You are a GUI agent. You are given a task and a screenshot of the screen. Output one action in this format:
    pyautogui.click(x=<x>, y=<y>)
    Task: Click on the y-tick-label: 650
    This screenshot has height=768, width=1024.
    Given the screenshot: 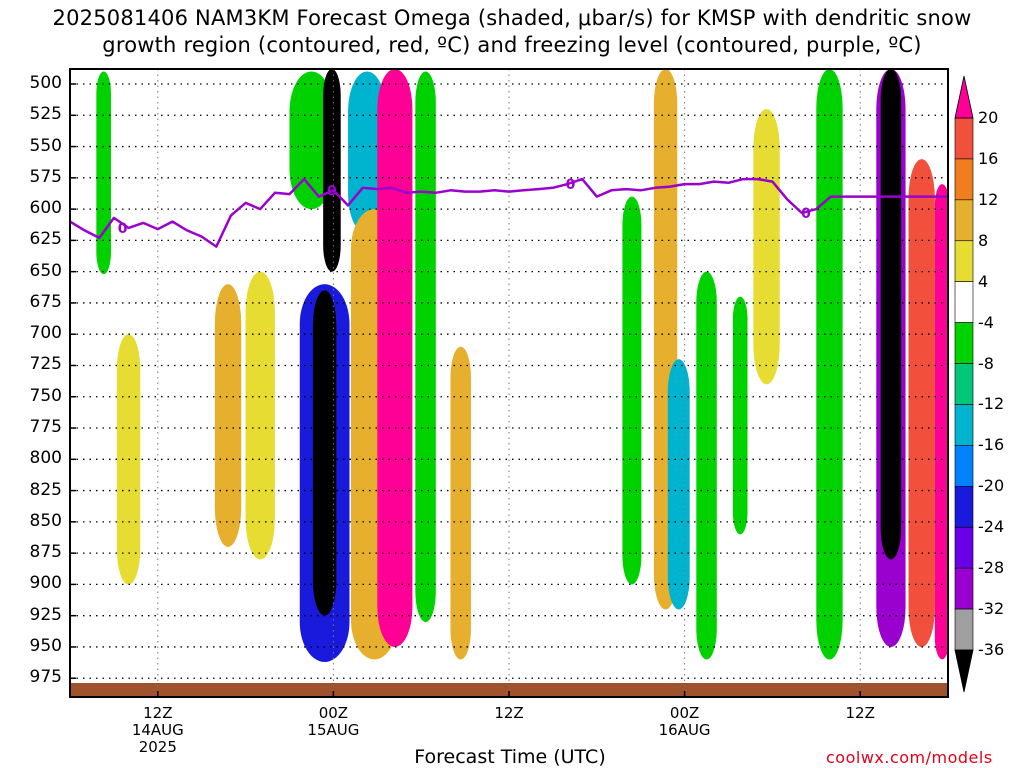 What is the action you would take?
    pyautogui.click(x=45, y=270)
    